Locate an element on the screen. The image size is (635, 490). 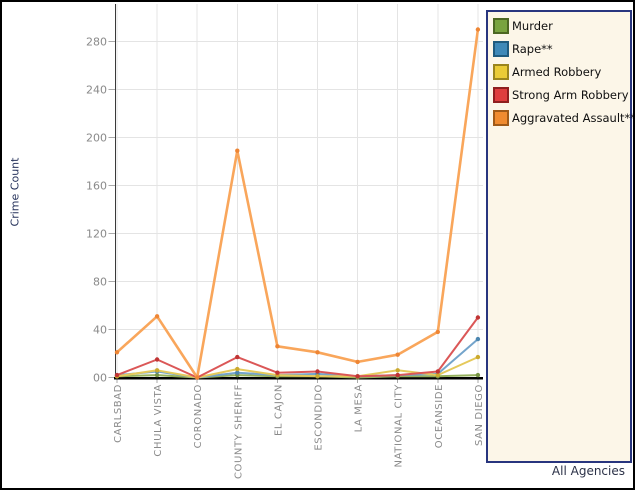
legend-item-rape: Rape** is located at coordinates (559, 49).